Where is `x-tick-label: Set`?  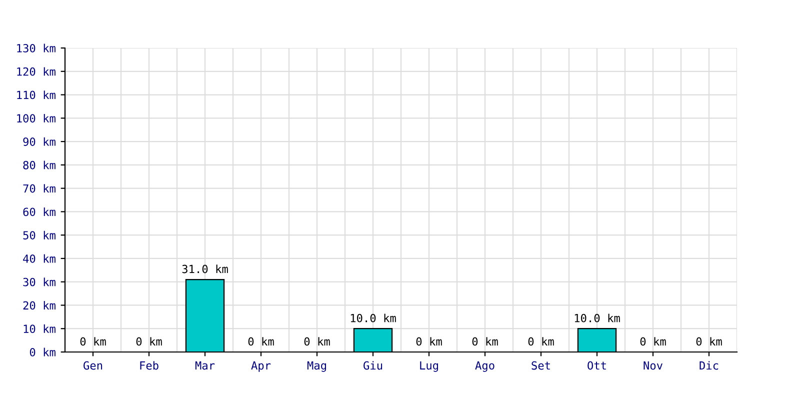 x-tick-label: Set is located at coordinates (541, 365).